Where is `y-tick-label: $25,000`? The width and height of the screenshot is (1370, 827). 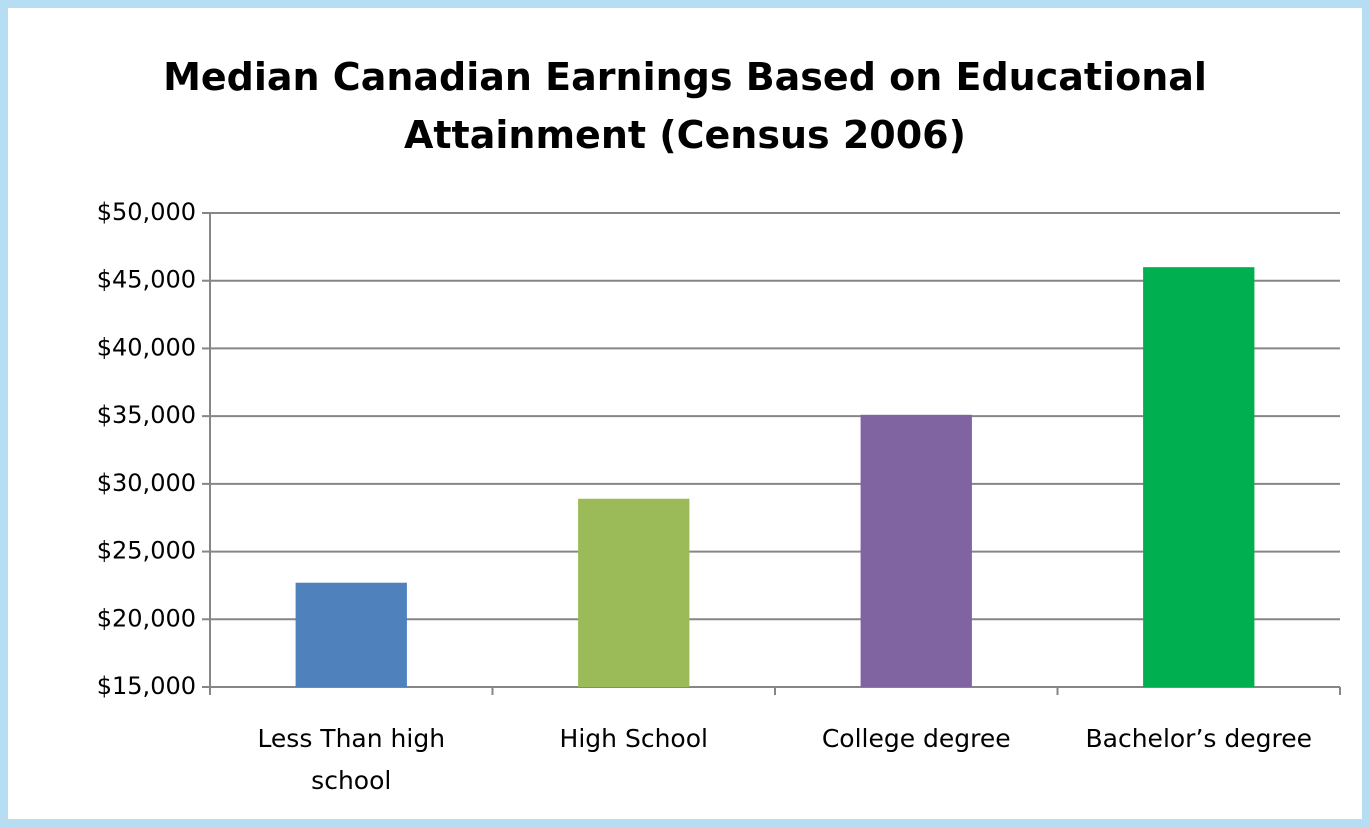 y-tick-label: $25,000 is located at coordinates (146, 551).